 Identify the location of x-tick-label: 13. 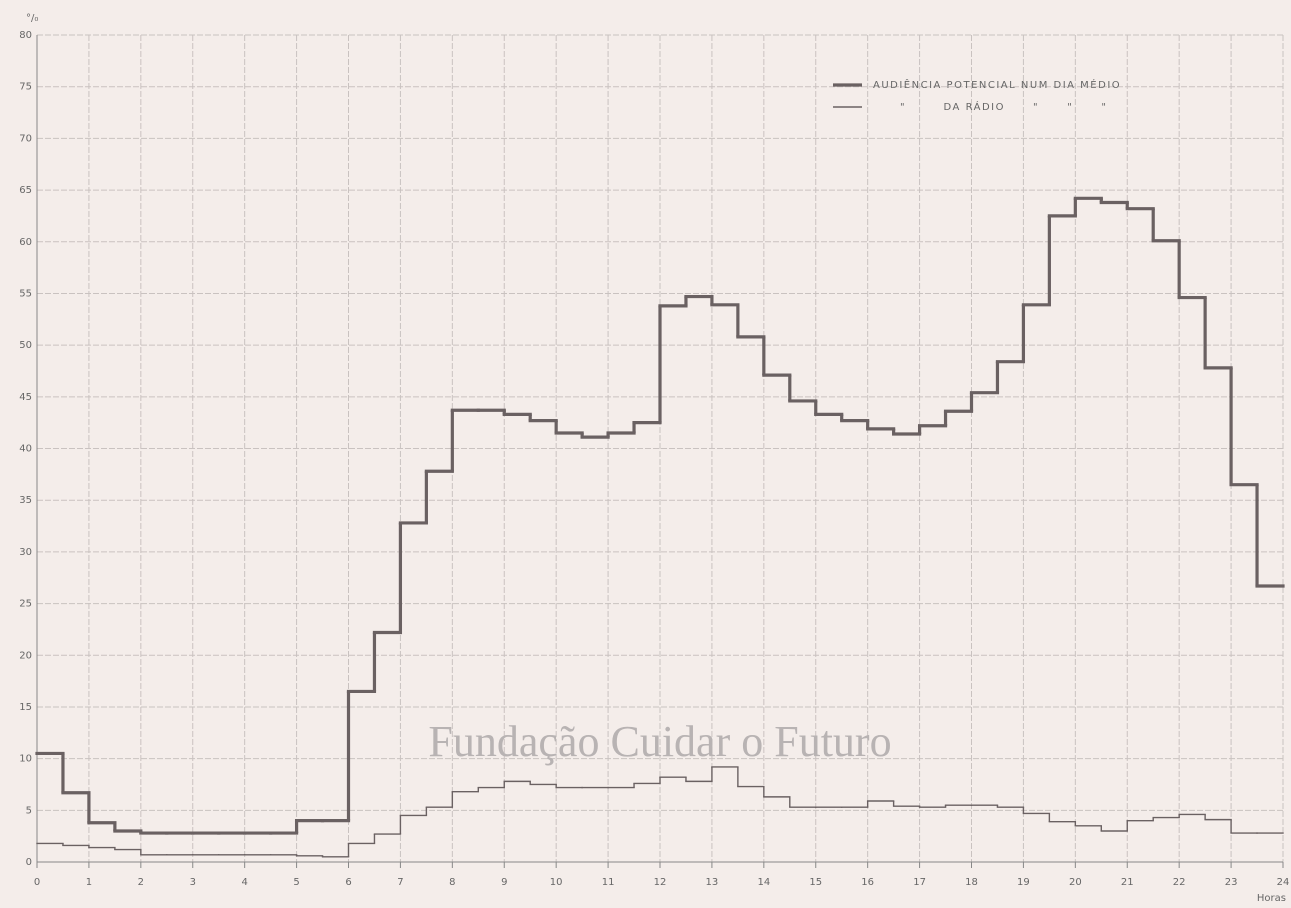
(712, 882).